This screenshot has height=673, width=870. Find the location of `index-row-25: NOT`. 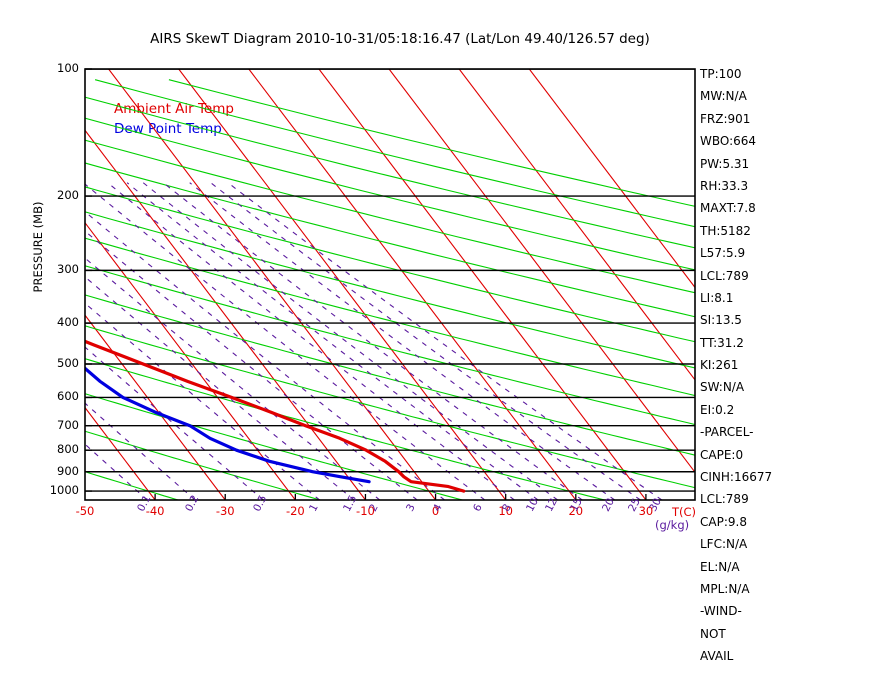

index-row-25: NOT is located at coordinates (713, 633).